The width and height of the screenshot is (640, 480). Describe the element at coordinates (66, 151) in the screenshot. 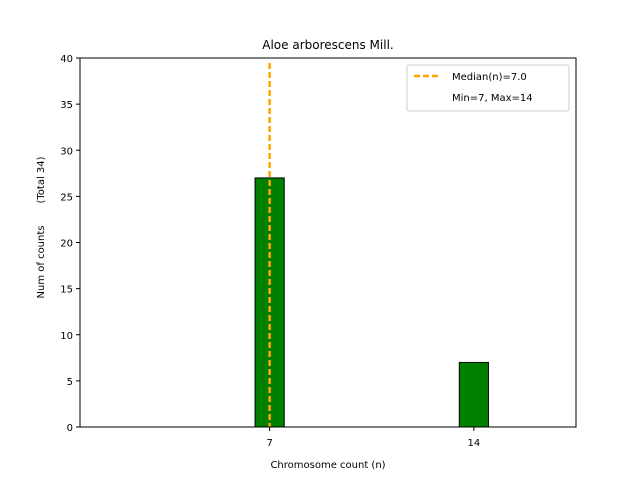

I see `y-tick-label-30: 30` at that location.